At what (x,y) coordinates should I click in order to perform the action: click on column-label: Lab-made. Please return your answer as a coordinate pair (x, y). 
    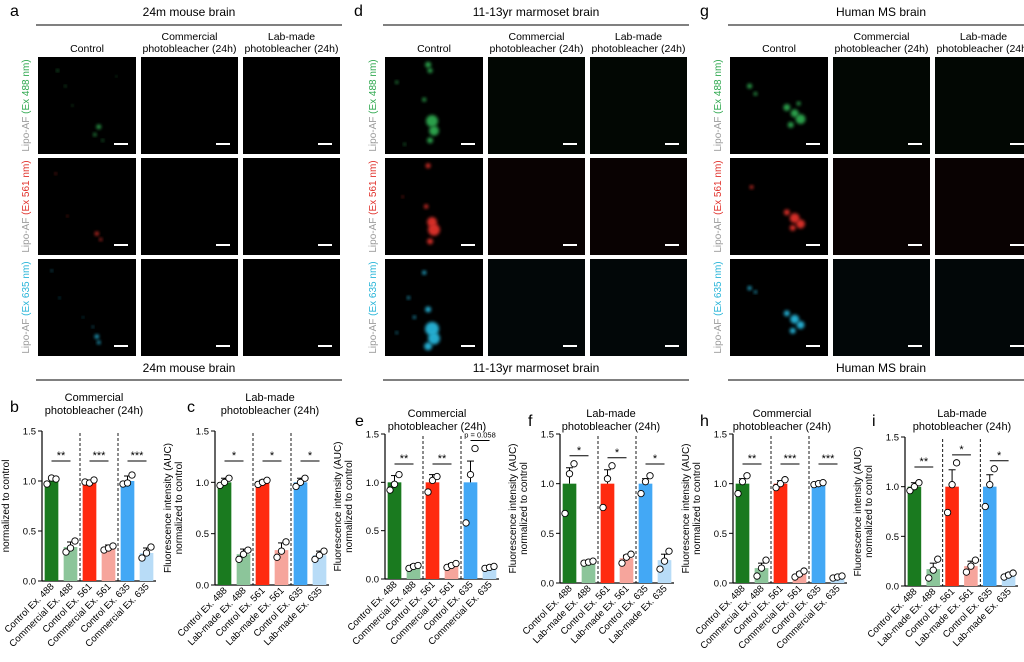
    Looking at the image, I should click on (983, 37).